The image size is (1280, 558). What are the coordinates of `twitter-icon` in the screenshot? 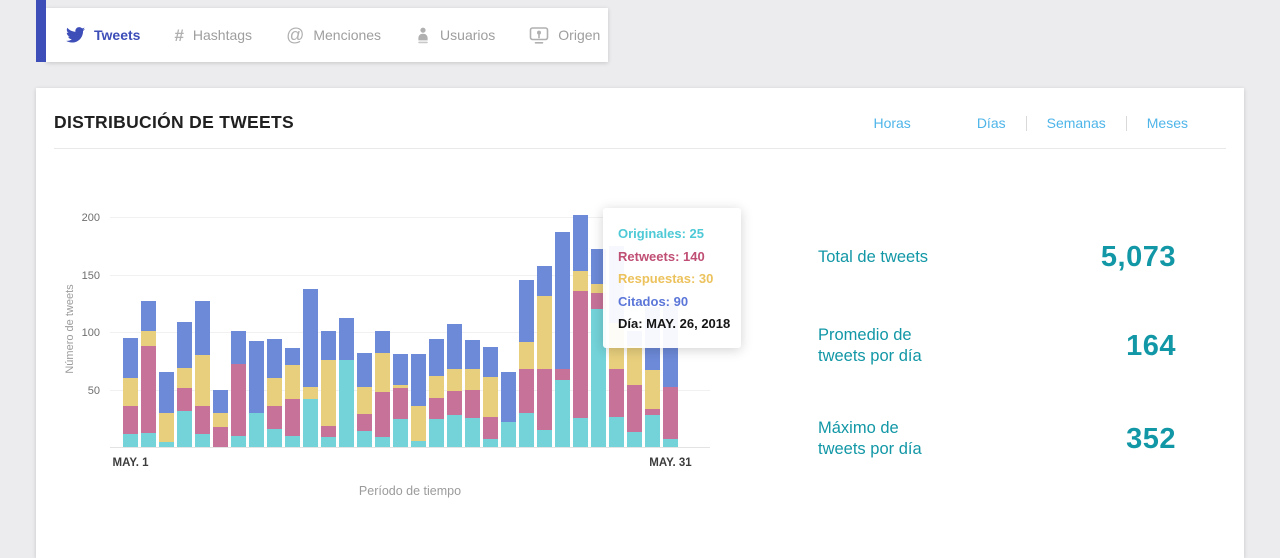 It's located at (75, 35).